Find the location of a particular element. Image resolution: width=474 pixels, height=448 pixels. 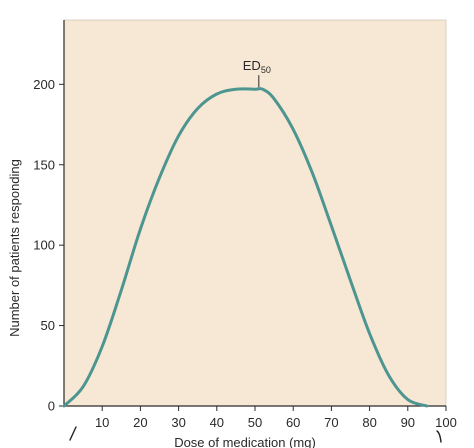

y-tick-label: 100 is located at coordinates (44, 245).